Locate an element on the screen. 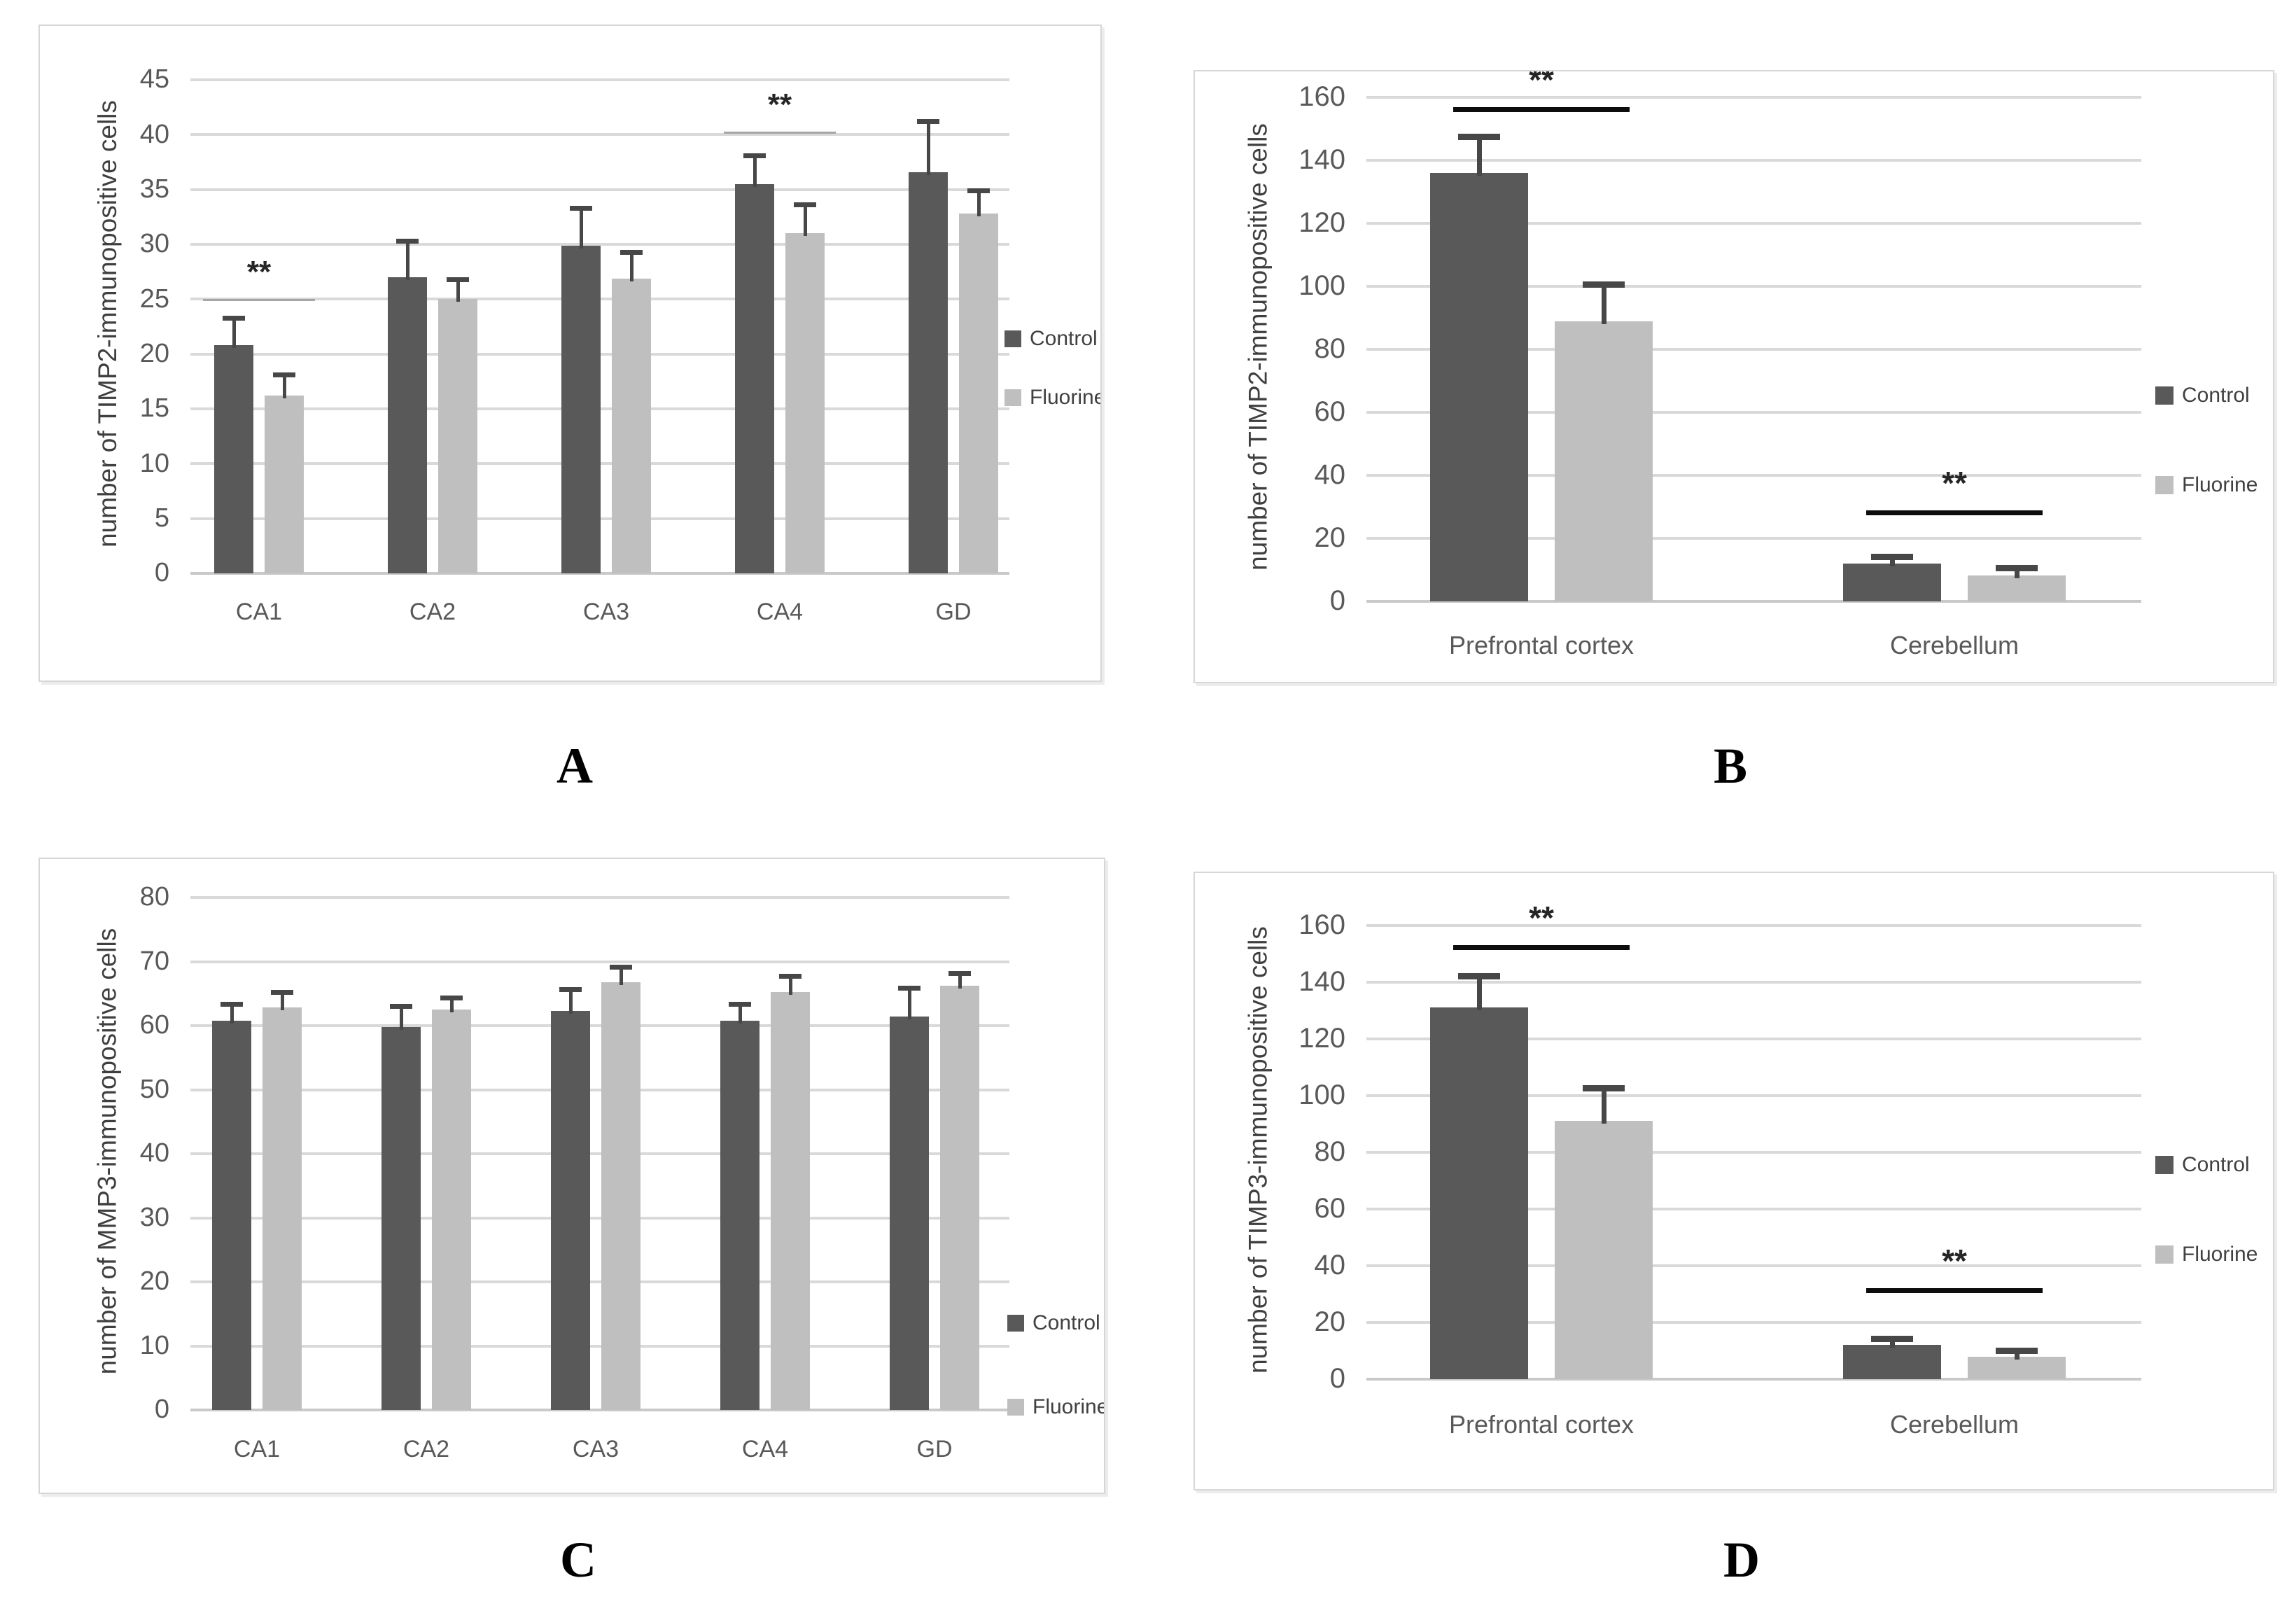 The height and width of the screenshot is (1620, 2296). error-bar-cap-fluorine-cerebellum is located at coordinates (2017, 568).